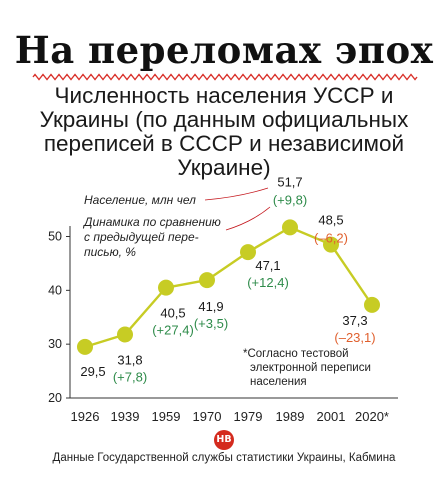  Describe the element at coordinates (290, 199) in the screenshot. I see `change-label: (+9,8)` at that location.